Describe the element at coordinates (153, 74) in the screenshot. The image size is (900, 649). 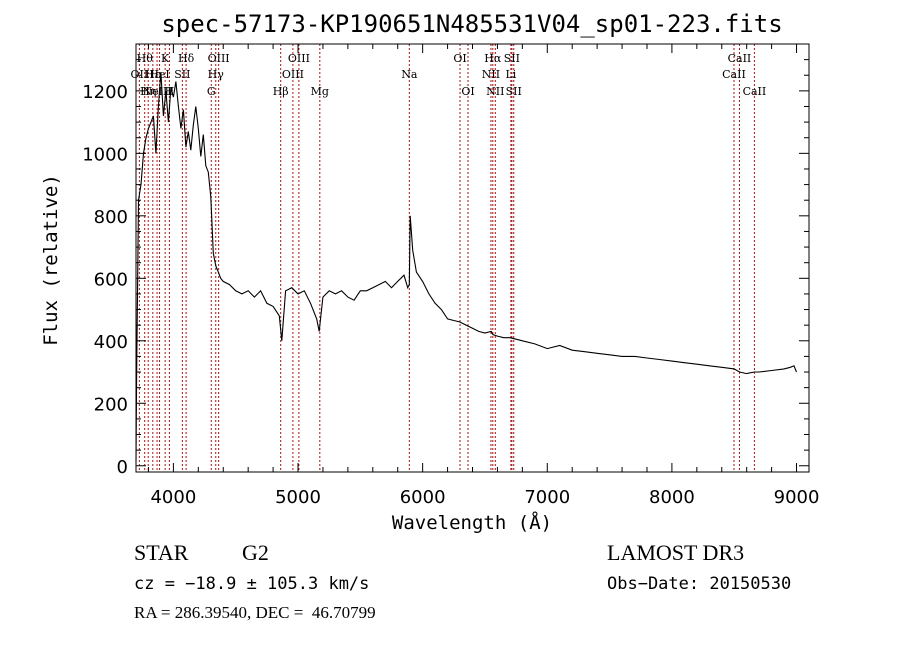
I see `marker-label-3: Hε` at that location.